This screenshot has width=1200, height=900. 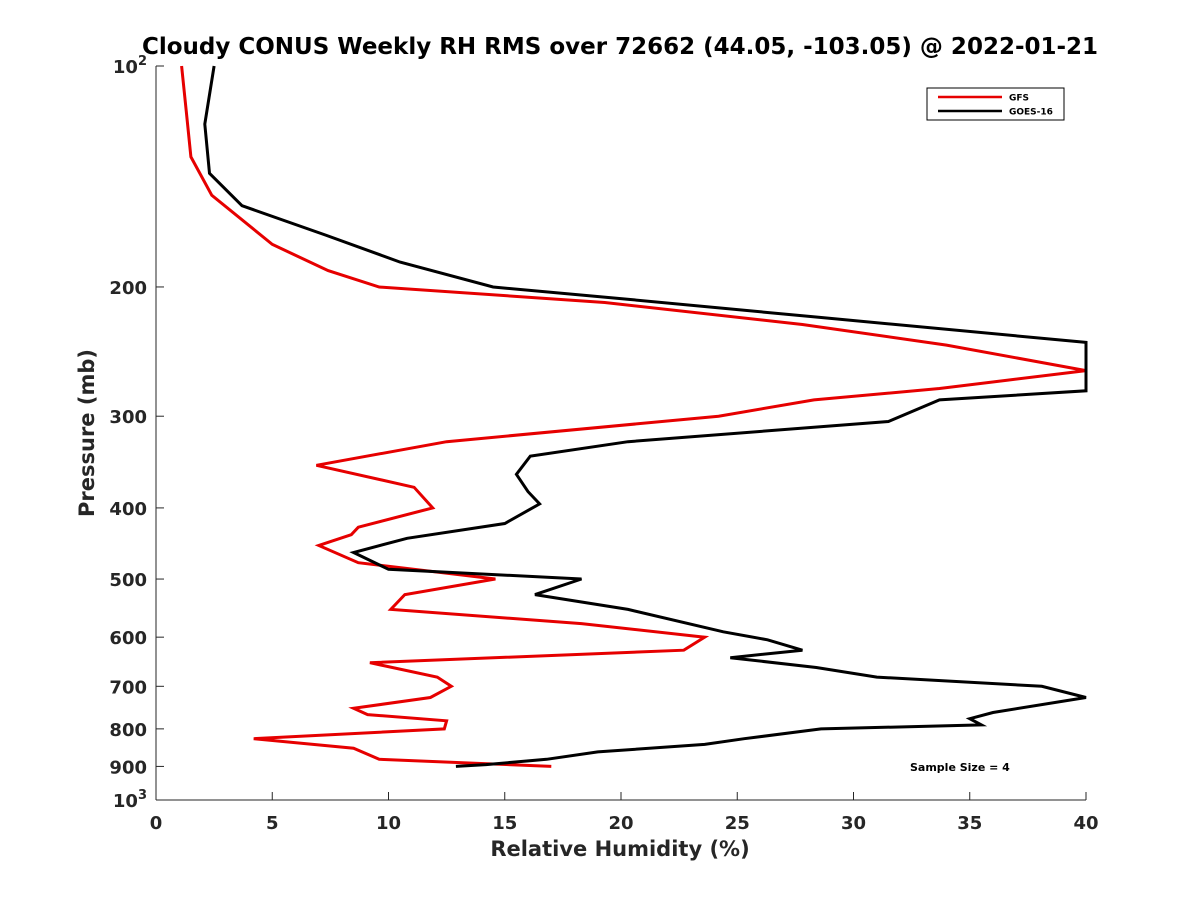 What do you see at coordinates (1085, 823) in the screenshot?
I see `x-tick-label: 40` at bounding box center [1085, 823].